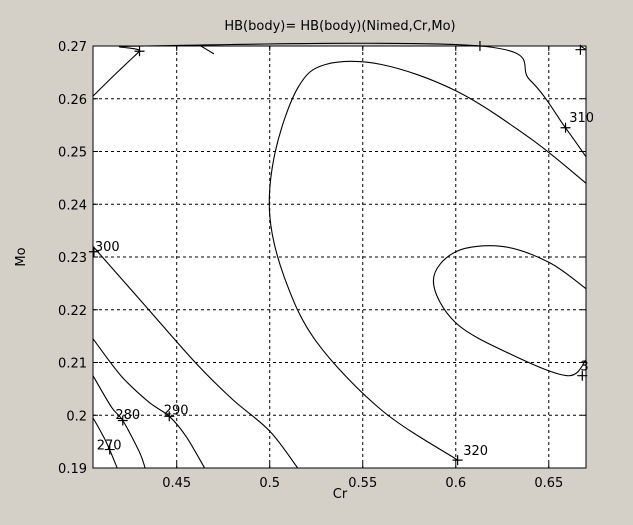 This screenshot has height=525, width=633. What do you see at coordinates (21, 256) in the screenshot?
I see `y-axis-label: Mo` at bounding box center [21, 256].